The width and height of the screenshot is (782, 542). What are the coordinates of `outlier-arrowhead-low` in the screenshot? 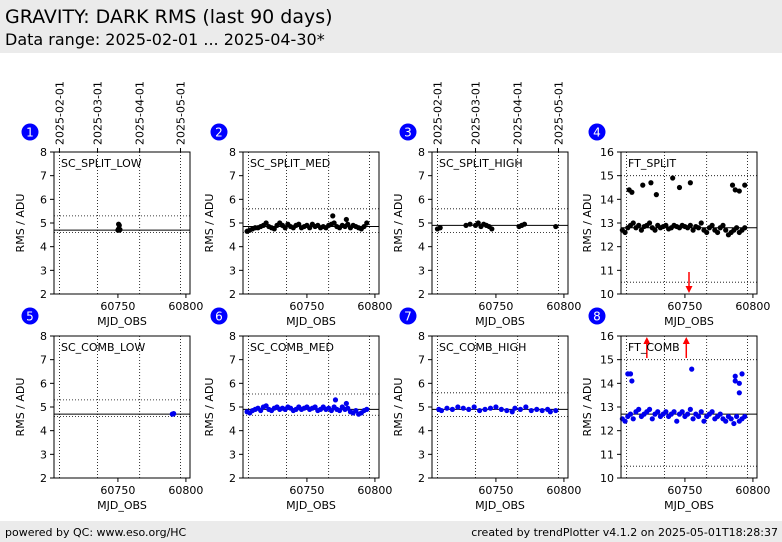 It's located at (689, 289).